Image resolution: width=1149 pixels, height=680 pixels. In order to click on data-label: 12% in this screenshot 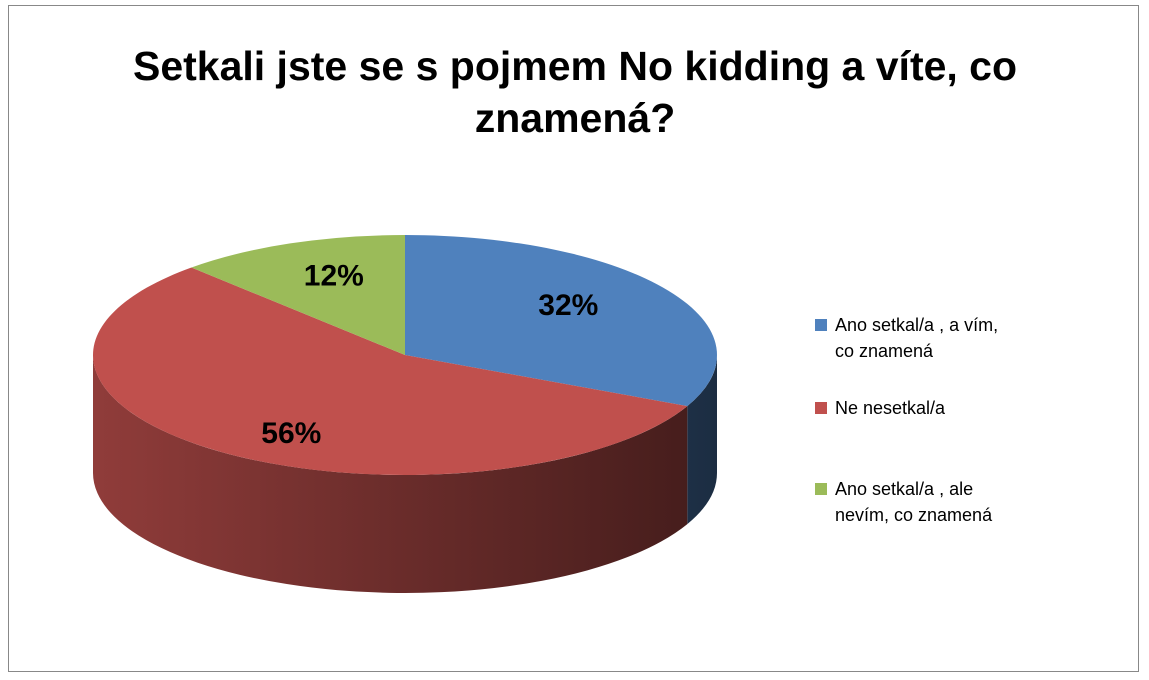, I will do `click(334, 276)`.